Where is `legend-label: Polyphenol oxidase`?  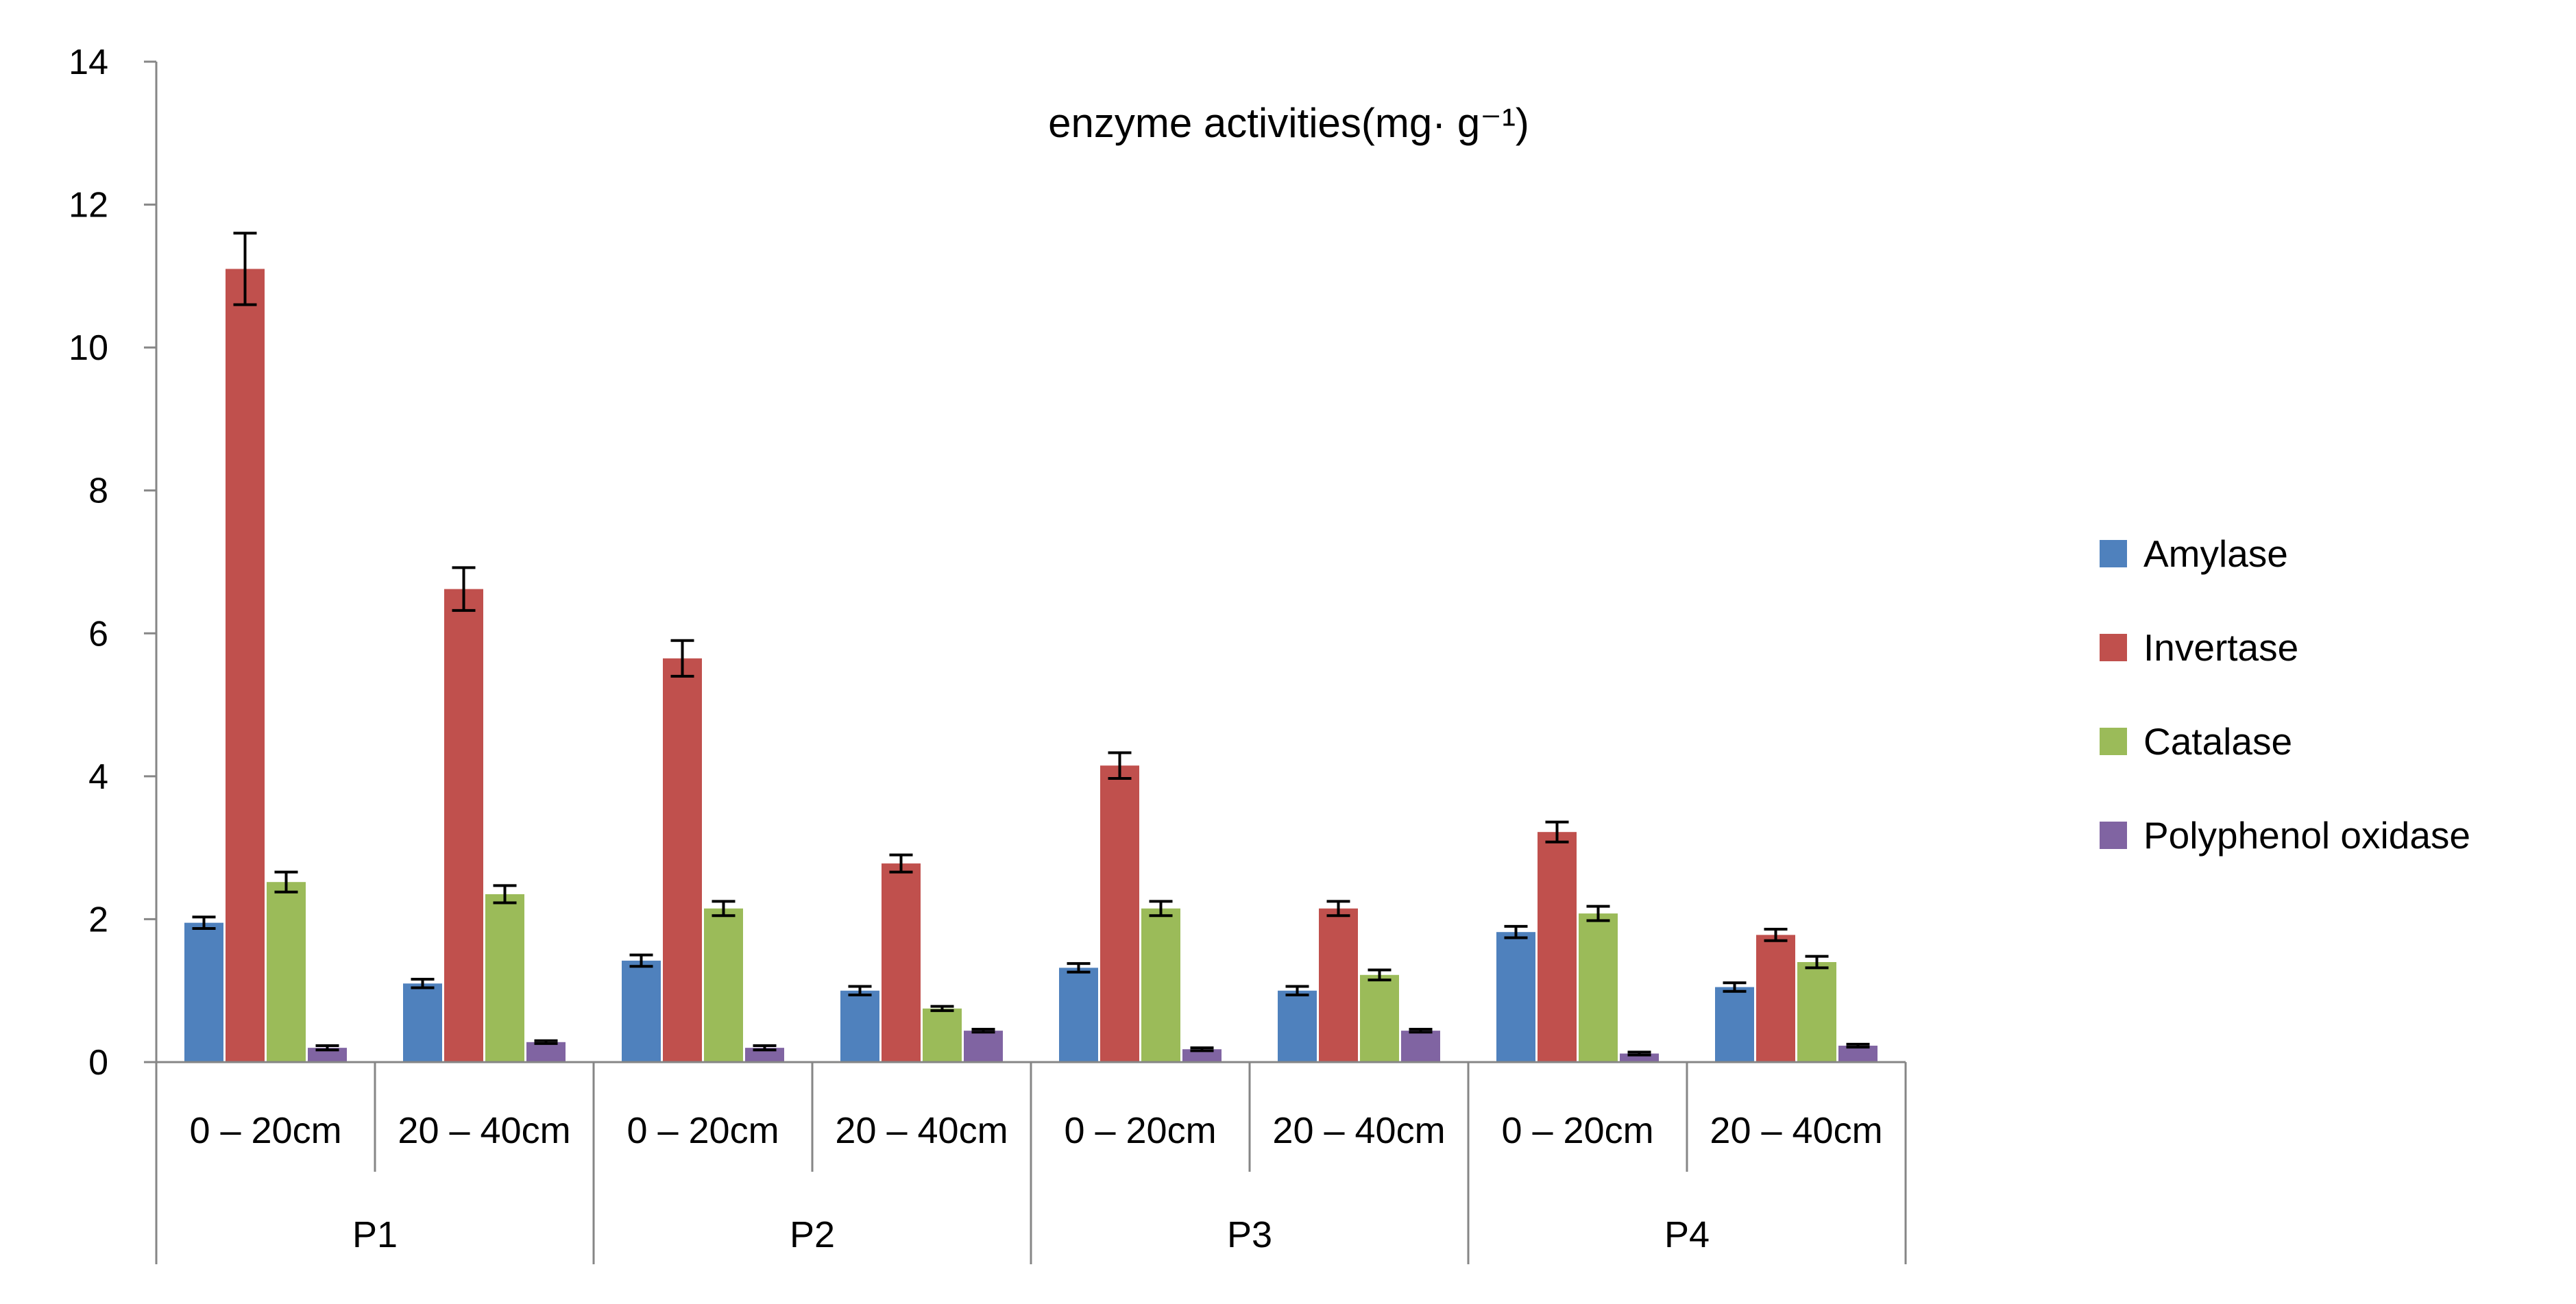 legend-label: Polyphenol oxidase is located at coordinates (2306, 835).